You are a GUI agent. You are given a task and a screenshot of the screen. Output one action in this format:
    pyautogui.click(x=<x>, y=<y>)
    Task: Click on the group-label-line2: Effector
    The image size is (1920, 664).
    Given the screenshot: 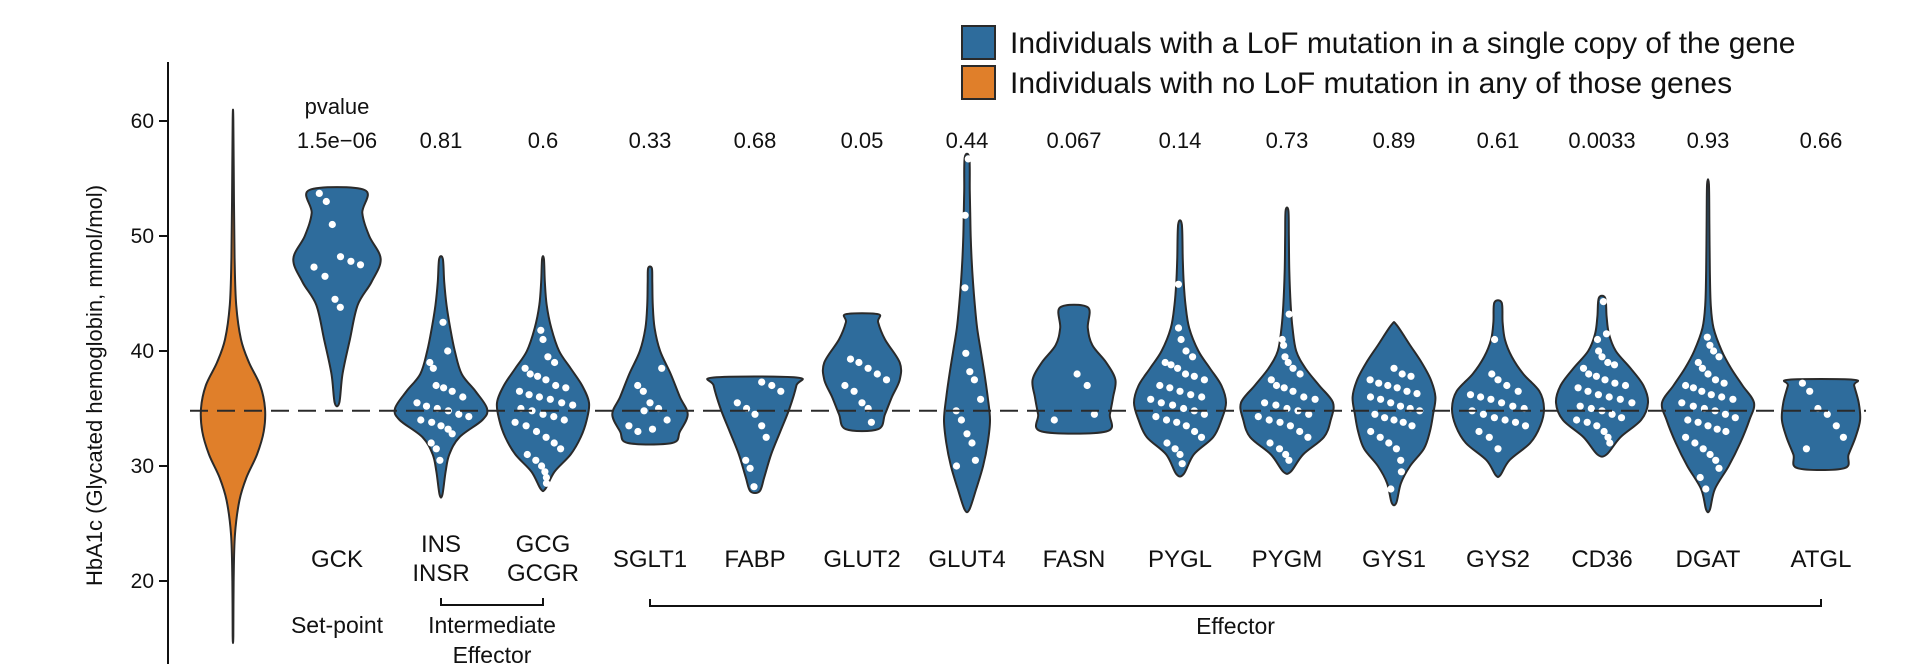 What is the action you would take?
    pyautogui.click(x=492, y=653)
    